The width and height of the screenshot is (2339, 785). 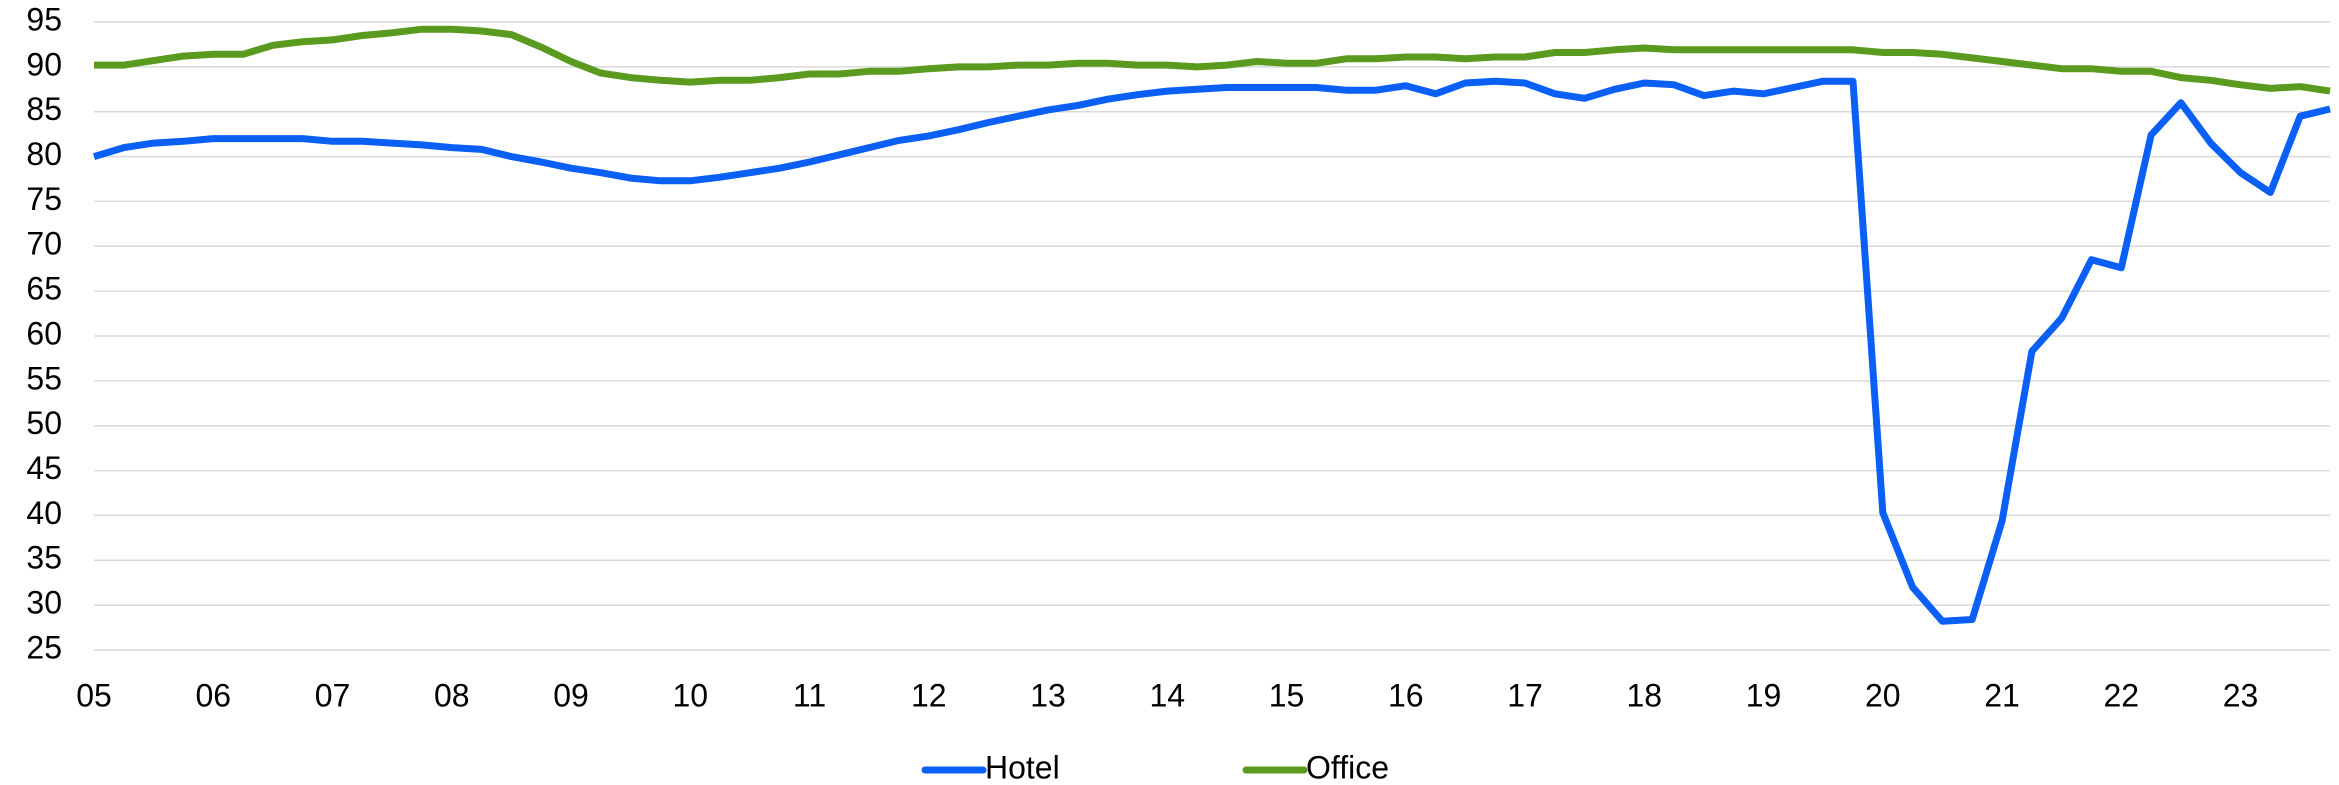 I want to click on x-tick-label: 22, so click(x=2122, y=695).